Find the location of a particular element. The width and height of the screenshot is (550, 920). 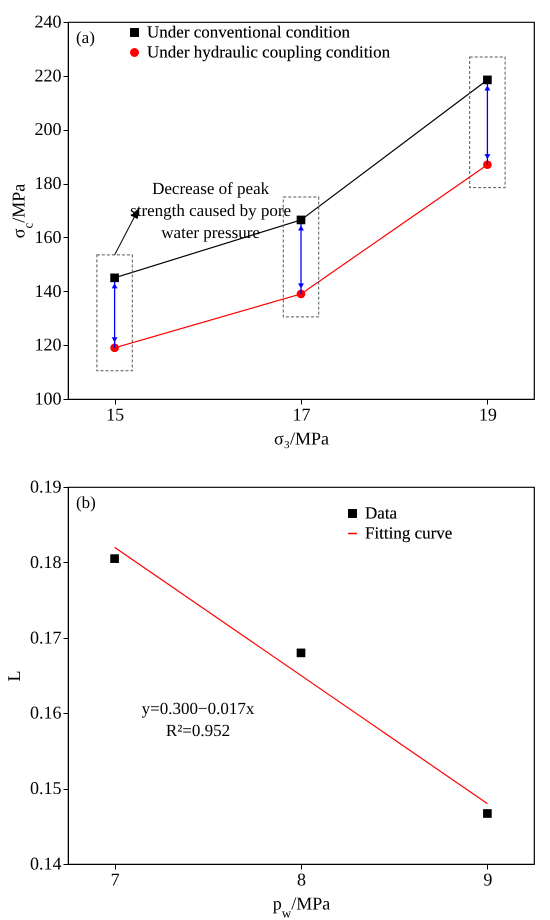

y-tick-label: 0.17 is located at coordinates (46, 637).